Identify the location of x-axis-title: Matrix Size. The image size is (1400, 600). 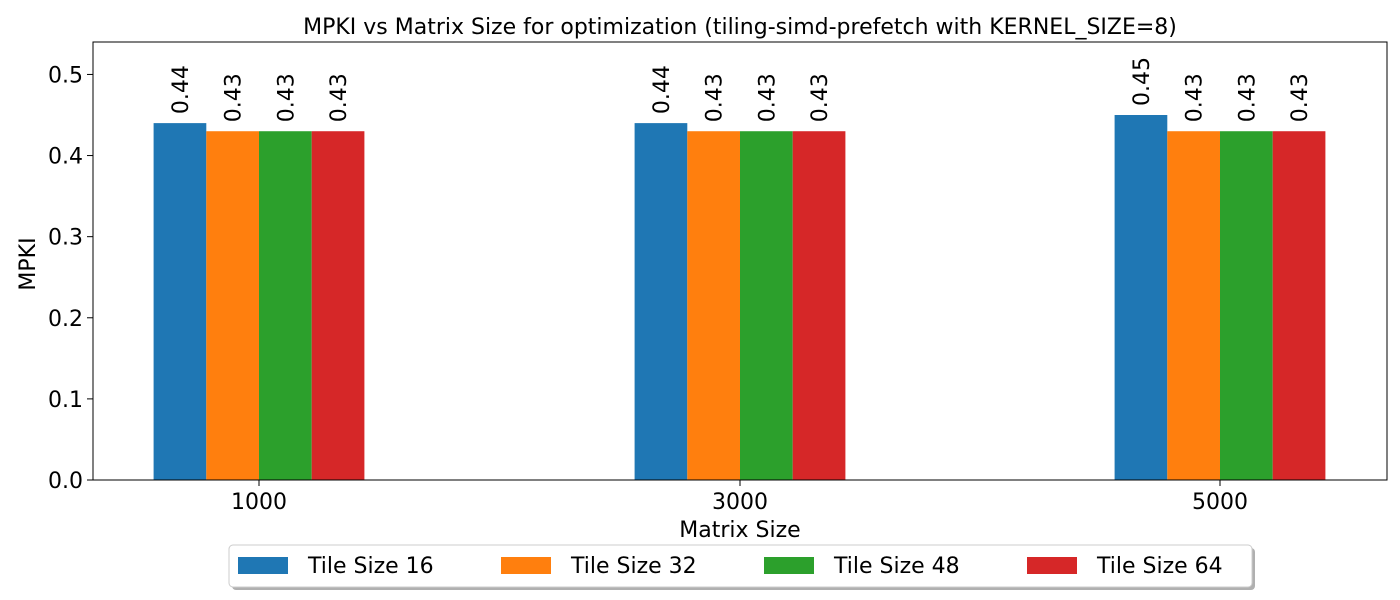
(739, 530).